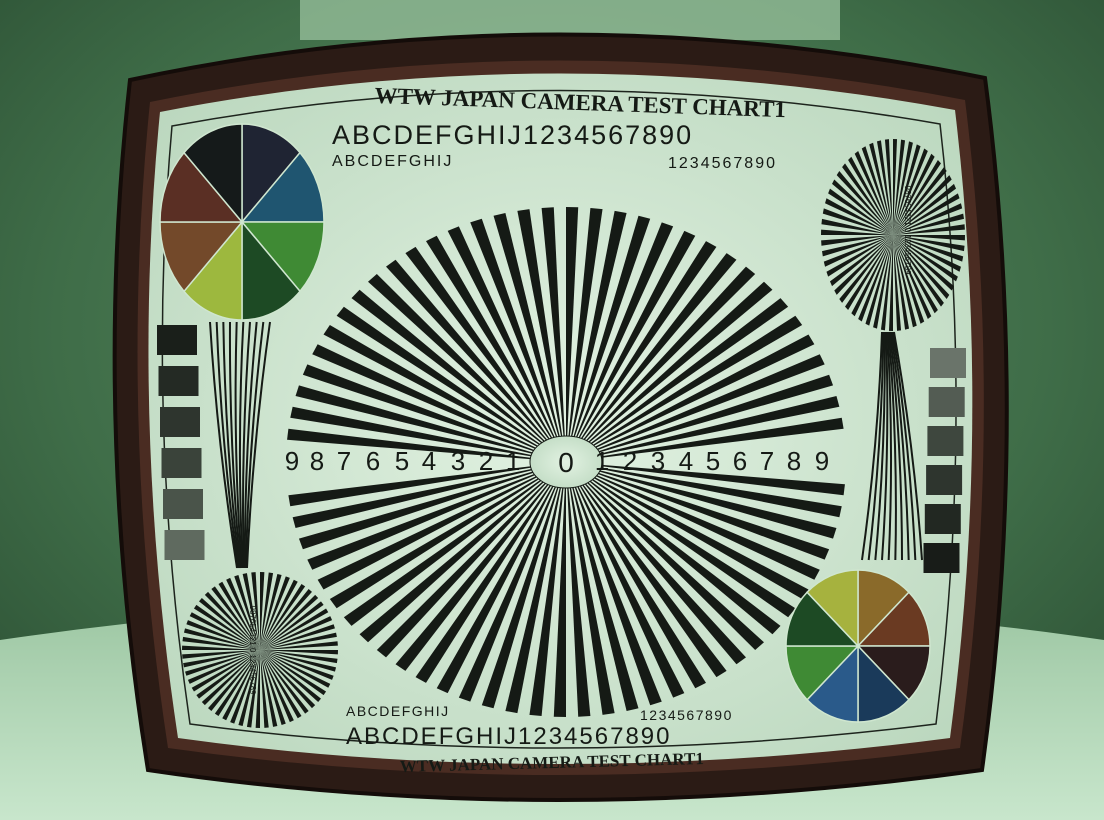 The image size is (1104, 820). What do you see at coordinates (686, 461) in the screenshot?
I see `scale-number: 4` at bounding box center [686, 461].